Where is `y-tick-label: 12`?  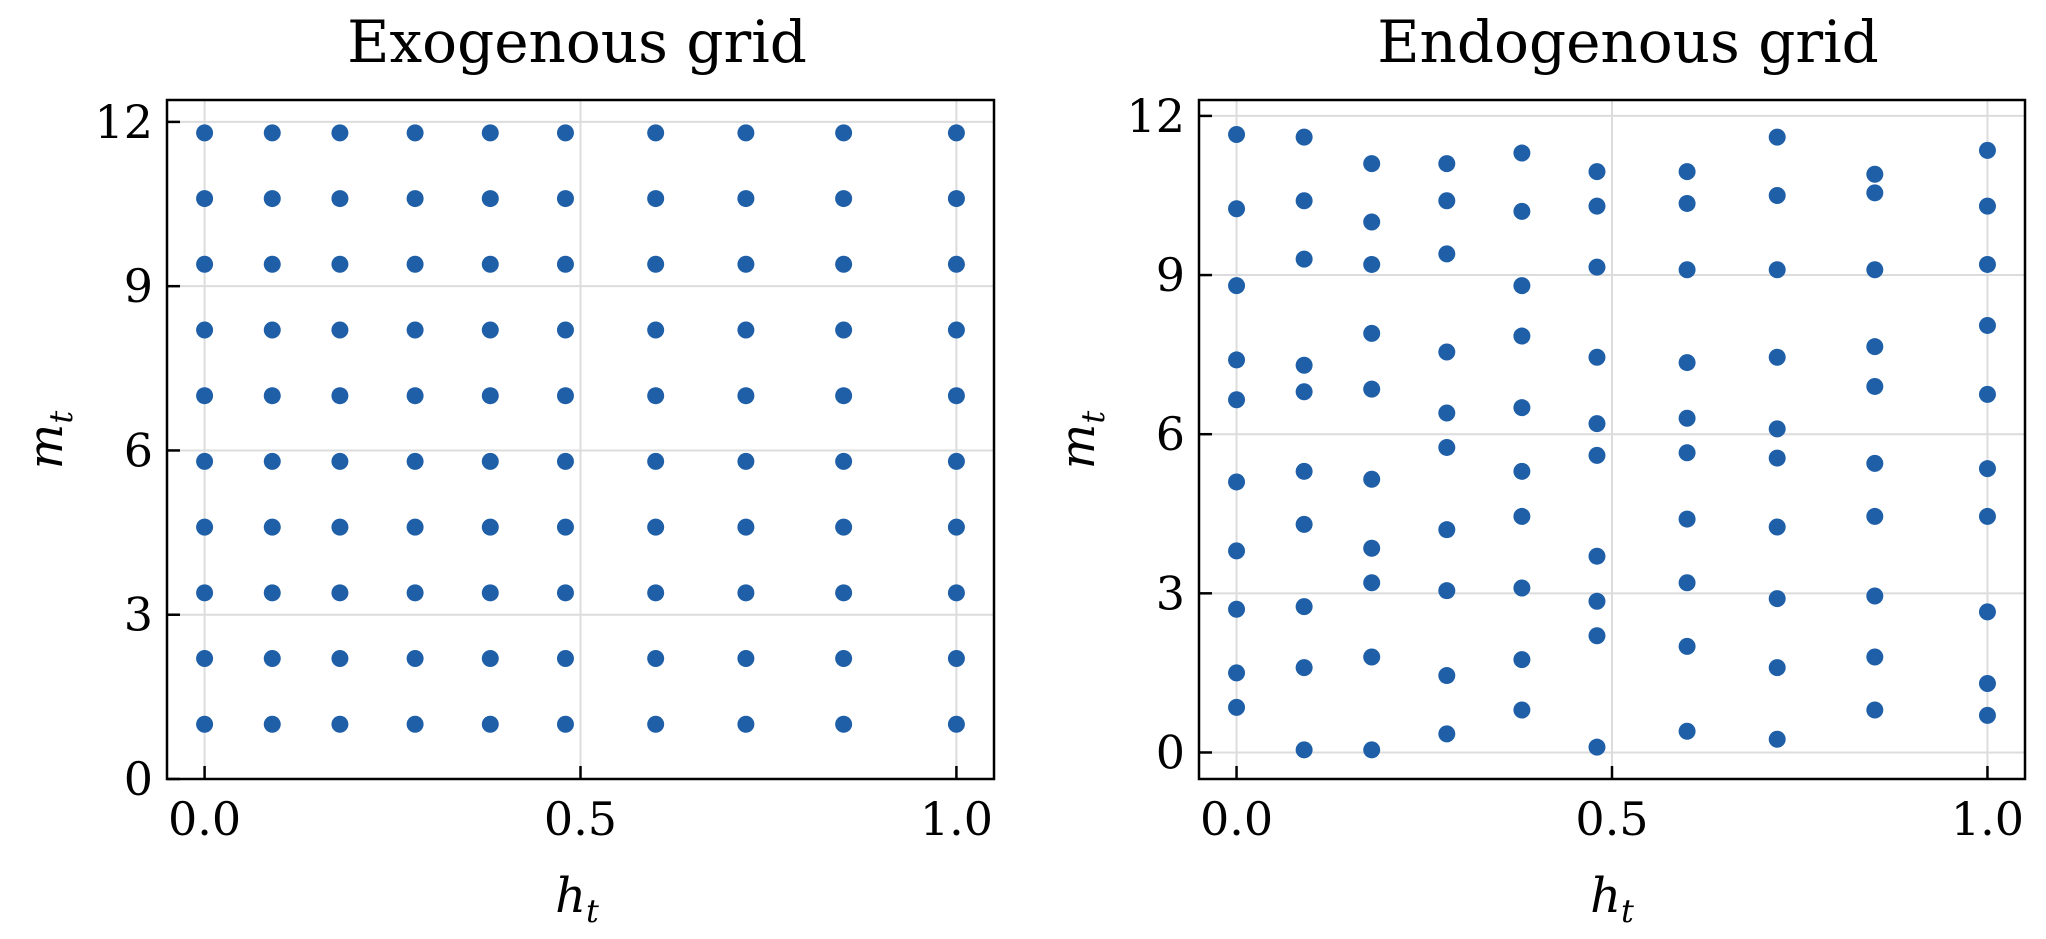
y-tick-label: 12 is located at coordinates (123, 122).